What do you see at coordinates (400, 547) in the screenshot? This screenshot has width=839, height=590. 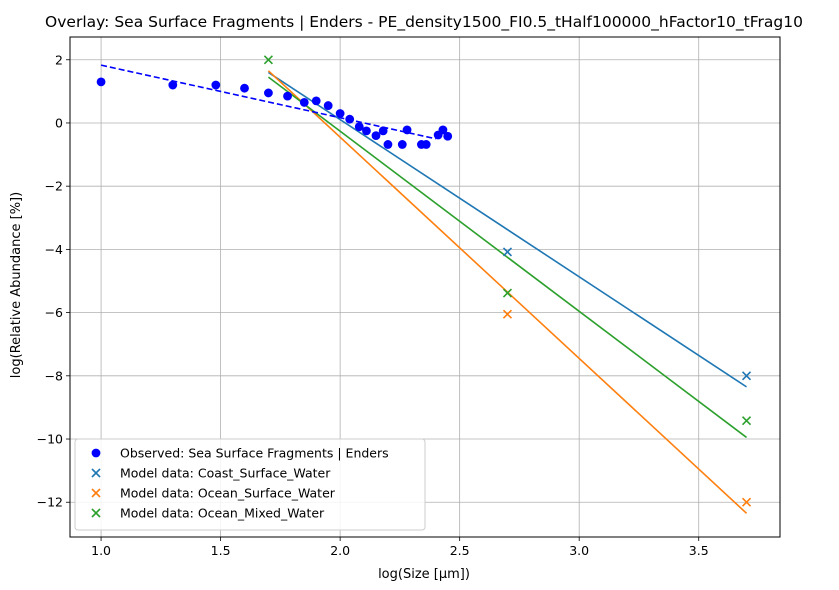 I see `x-axis: 1.0 1.5 2.0 2.5 3.0 3.5` at bounding box center [400, 547].